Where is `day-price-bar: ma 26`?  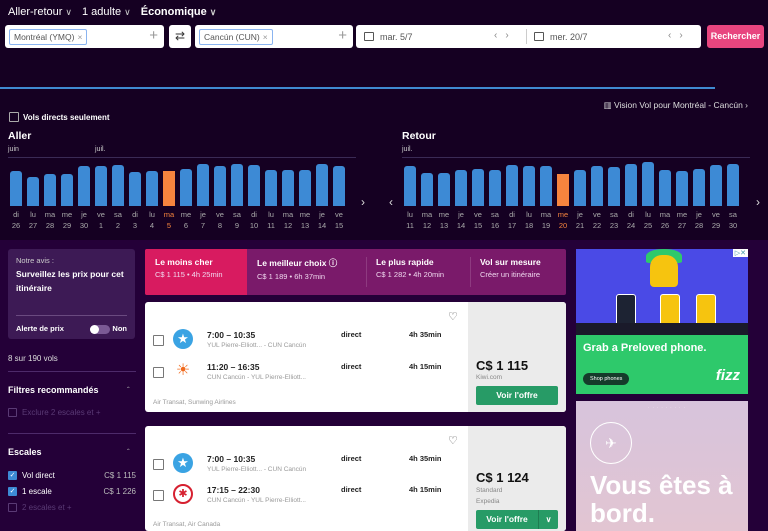 day-price-bar: ma 26 is located at coordinates (665, 196).